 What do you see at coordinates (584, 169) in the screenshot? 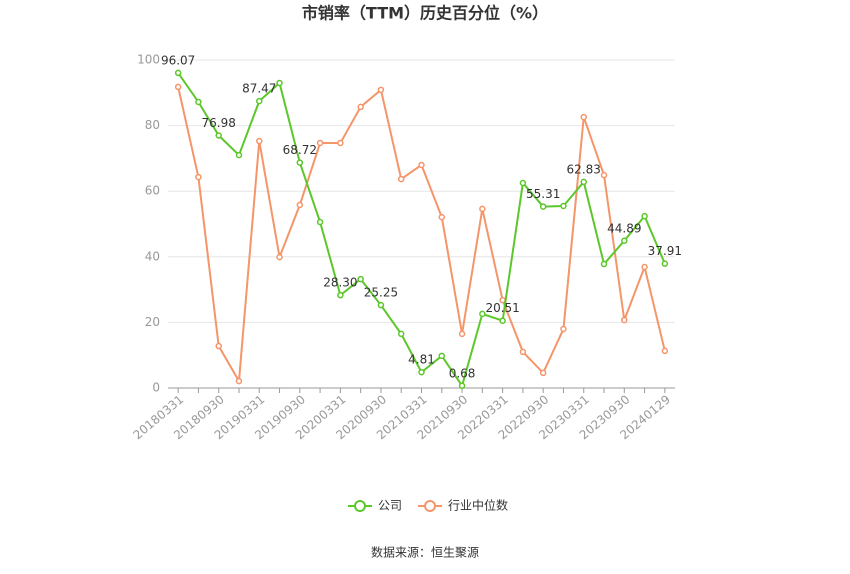
I see `data-label: 62.83` at bounding box center [584, 169].